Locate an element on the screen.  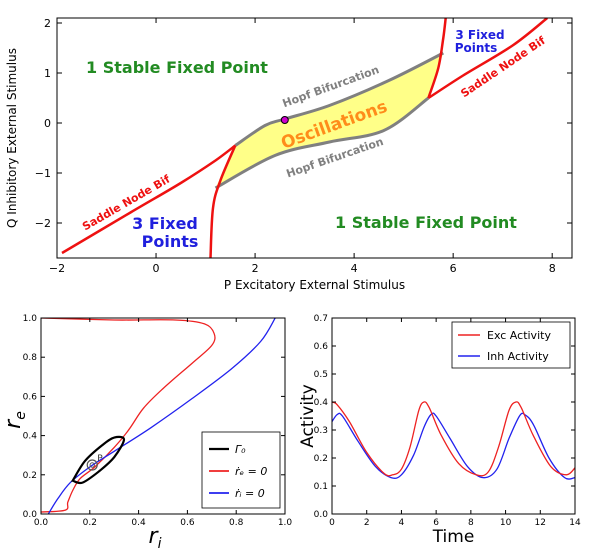
legend-label: Exc Activity is located at coordinates (519, 335).